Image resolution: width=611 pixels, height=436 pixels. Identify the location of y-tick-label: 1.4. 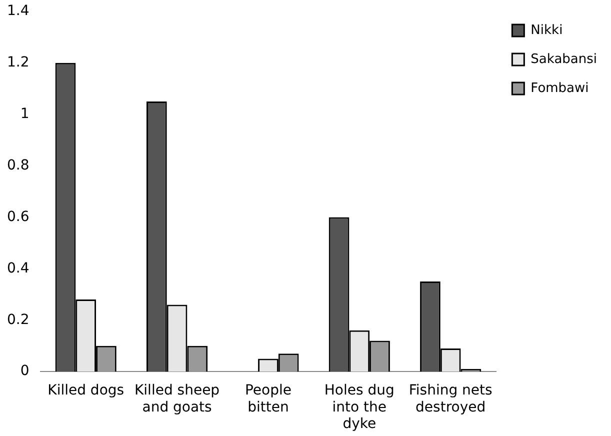
(18, 11).